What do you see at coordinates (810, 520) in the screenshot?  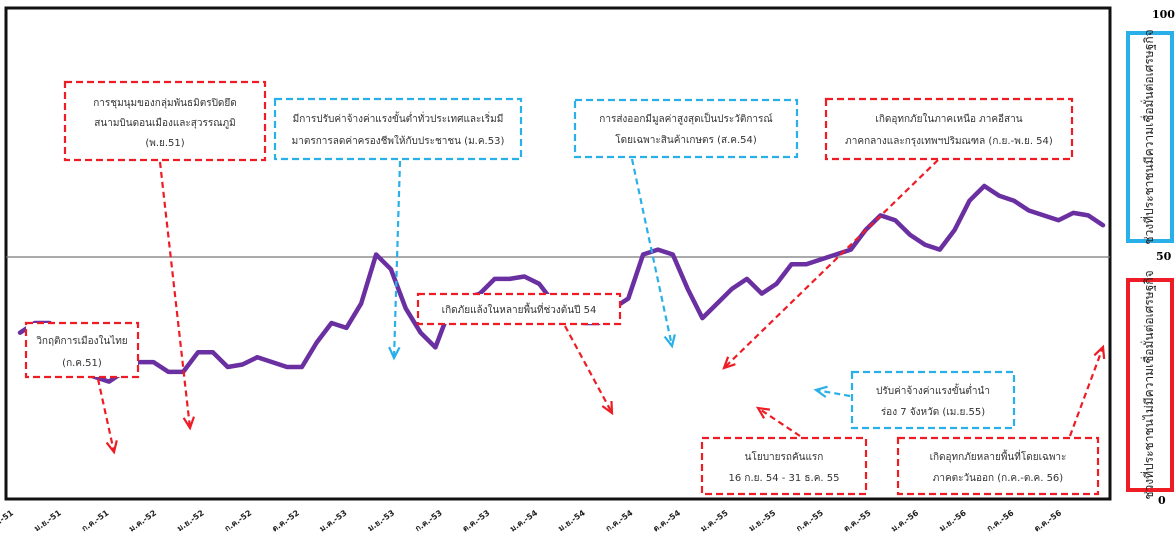 I see `x-tick-label: ก.ค.-55` at bounding box center [810, 520].